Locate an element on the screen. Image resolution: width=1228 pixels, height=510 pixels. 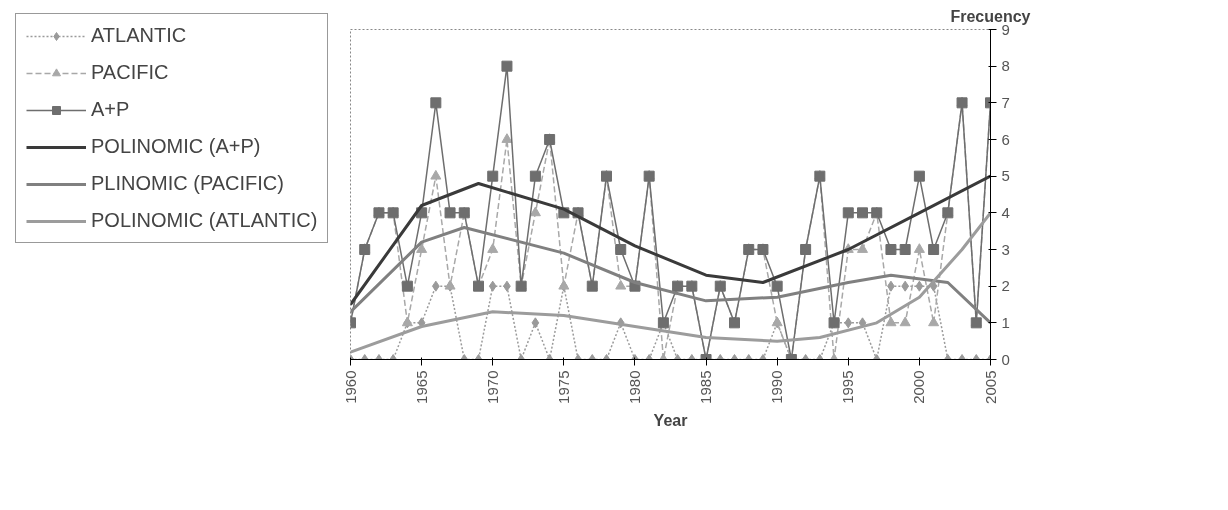
y-tick-label: 5 is located at coordinates (1005, 176).